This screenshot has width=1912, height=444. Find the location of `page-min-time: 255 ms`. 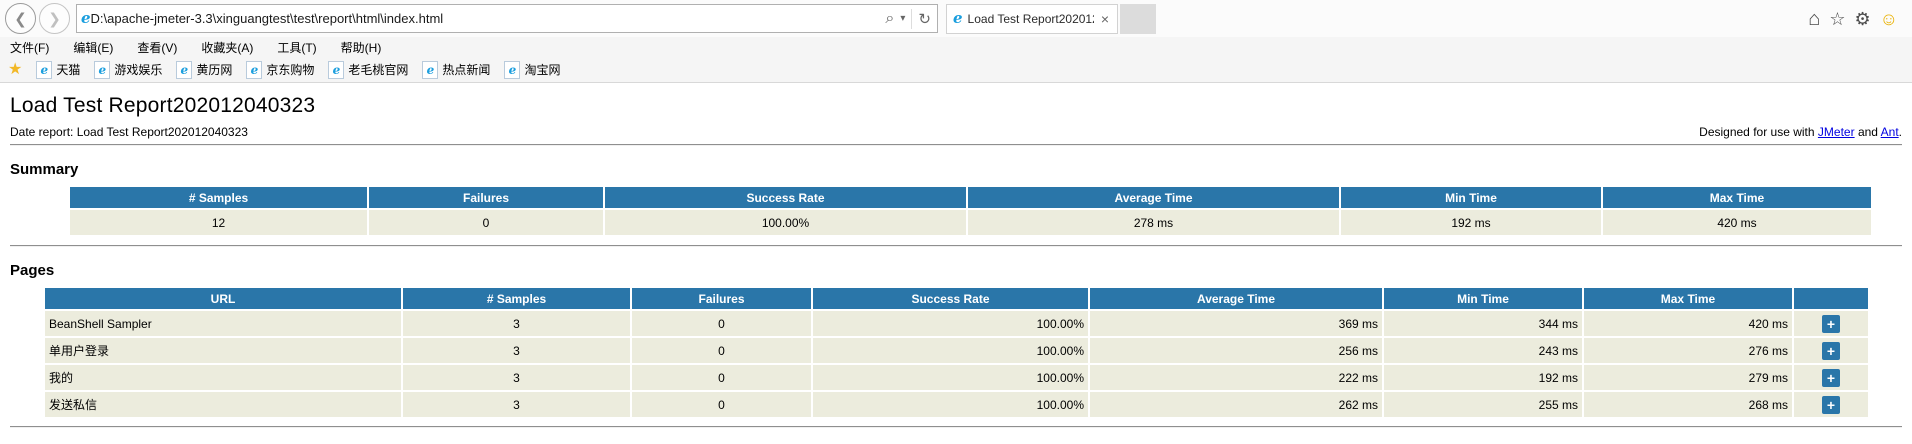

page-min-time: 255 ms is located at coordinates (1483, 404).